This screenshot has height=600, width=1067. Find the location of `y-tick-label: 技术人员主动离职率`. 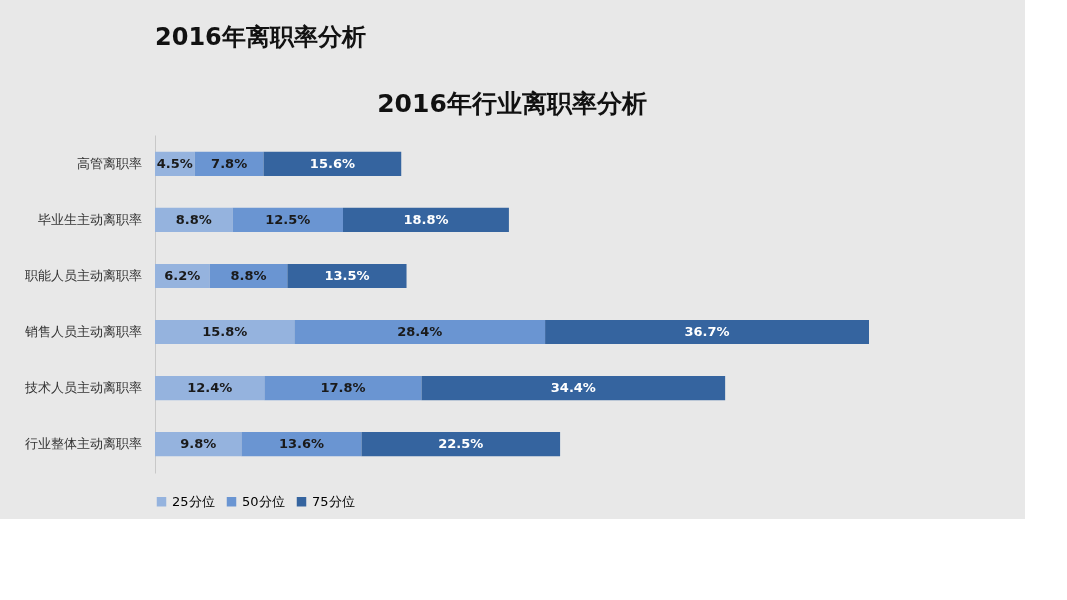

y-tick-label: 技术人员主动离职率 is located at coordinates (82, 388).